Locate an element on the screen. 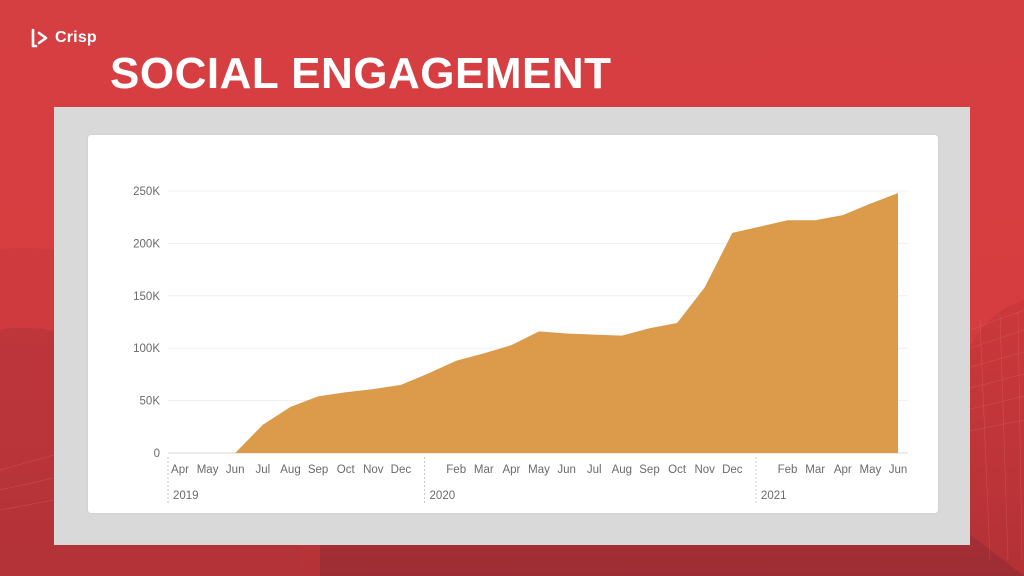 The width and height of the screenshot is (1024, 576). y-tick-label: 0 is located at coordinates (157, 454).